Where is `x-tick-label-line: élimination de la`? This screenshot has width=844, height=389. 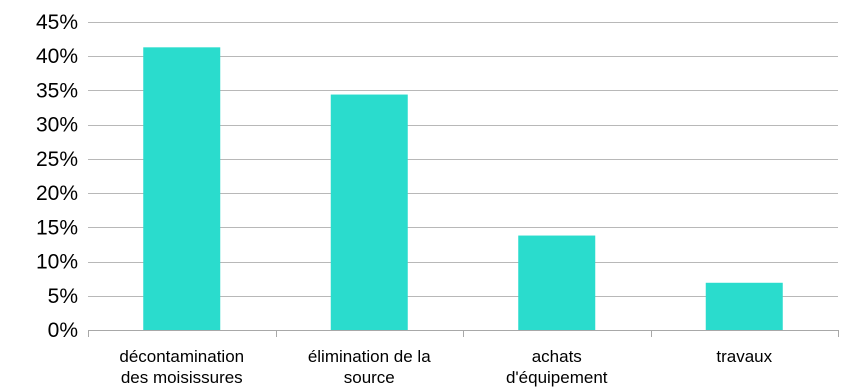 x-tick-label-line: élimination de la is located at coordinates (369, 356).